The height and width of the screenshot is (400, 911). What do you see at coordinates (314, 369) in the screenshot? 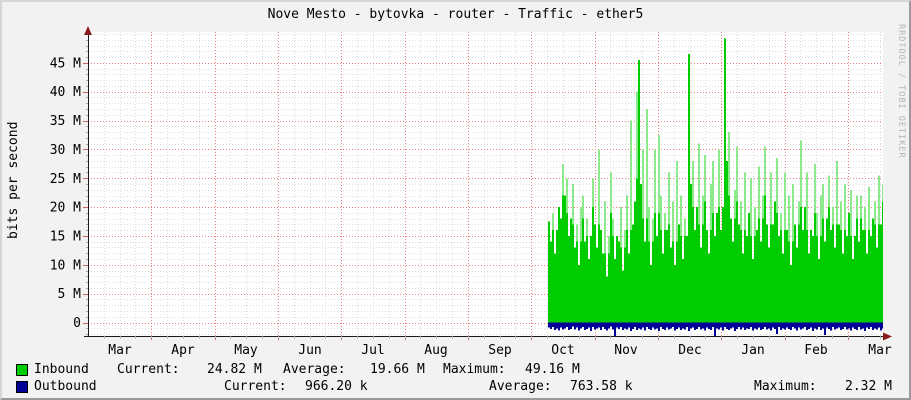
I see `inbound-average-label: Average:` at bounding box center [314, 369].